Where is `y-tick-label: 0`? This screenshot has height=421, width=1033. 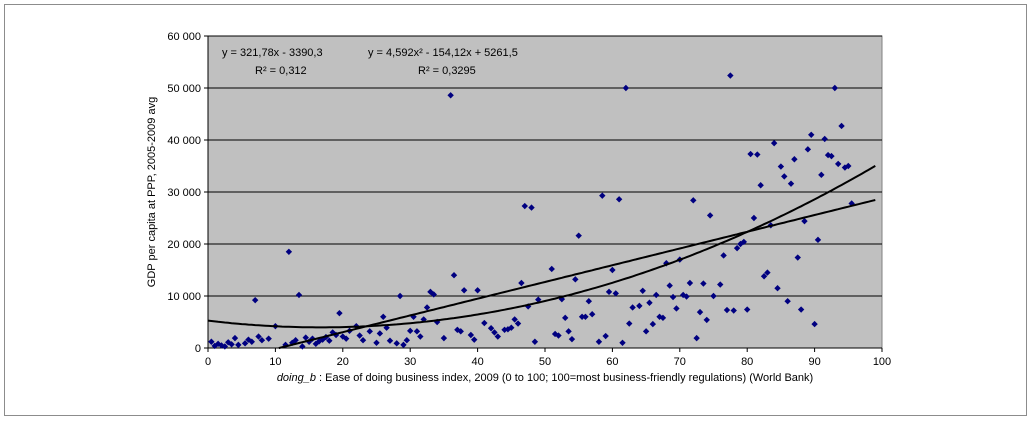 y-tick-label: 0 is located at coordinates (198, 349).